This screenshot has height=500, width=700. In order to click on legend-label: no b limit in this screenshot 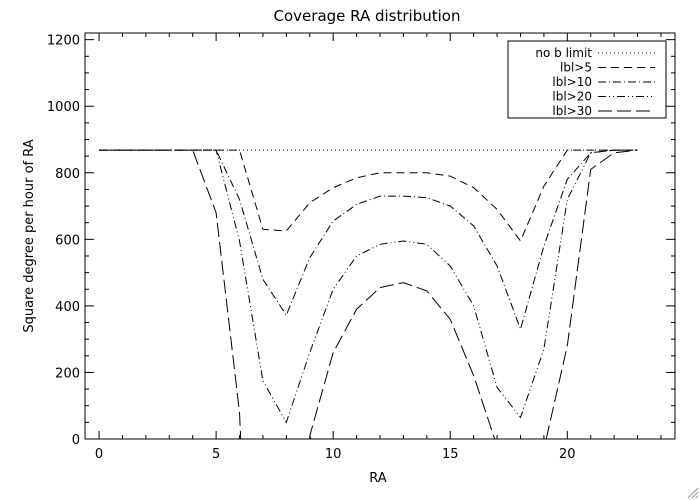, I will do `click(563, 53)`.